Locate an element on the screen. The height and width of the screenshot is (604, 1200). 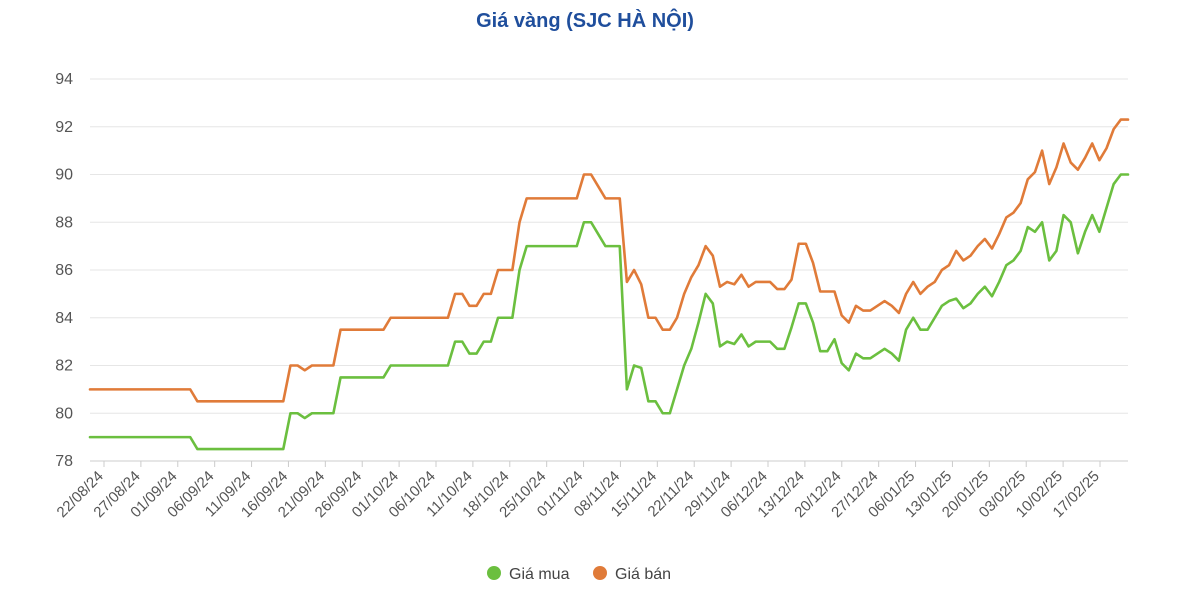
y-tick-label: 78 is located at coordinates (64, 461).